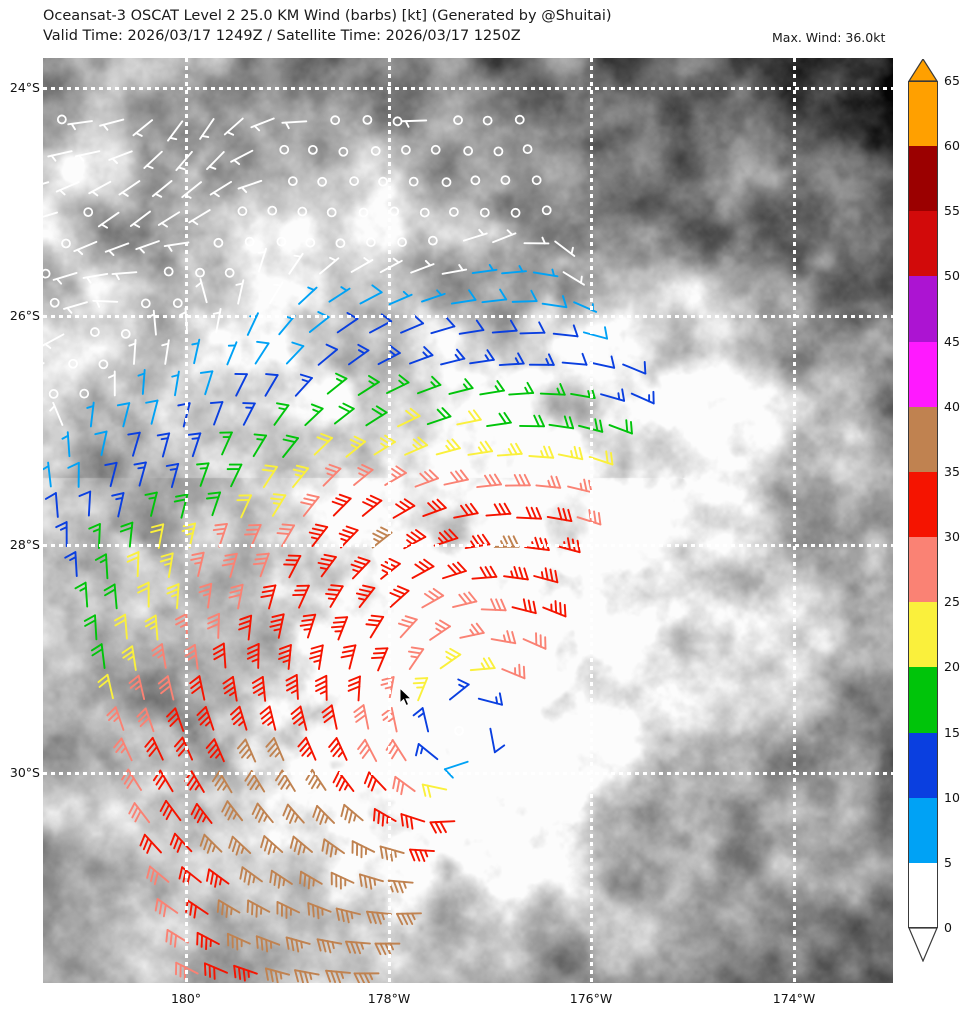 The image size is (970, 1014). I want to click on colorbar-tick-label: 20, so click(952, 667).